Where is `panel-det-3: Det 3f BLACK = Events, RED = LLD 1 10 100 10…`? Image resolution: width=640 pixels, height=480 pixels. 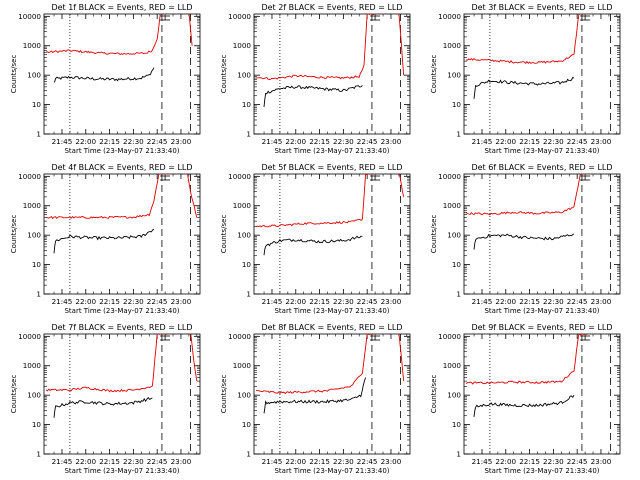
panel-det-3: Det 3f BLACK = Events, RED = LLD 1 10 100 10… is located at coordinates (525, 79).